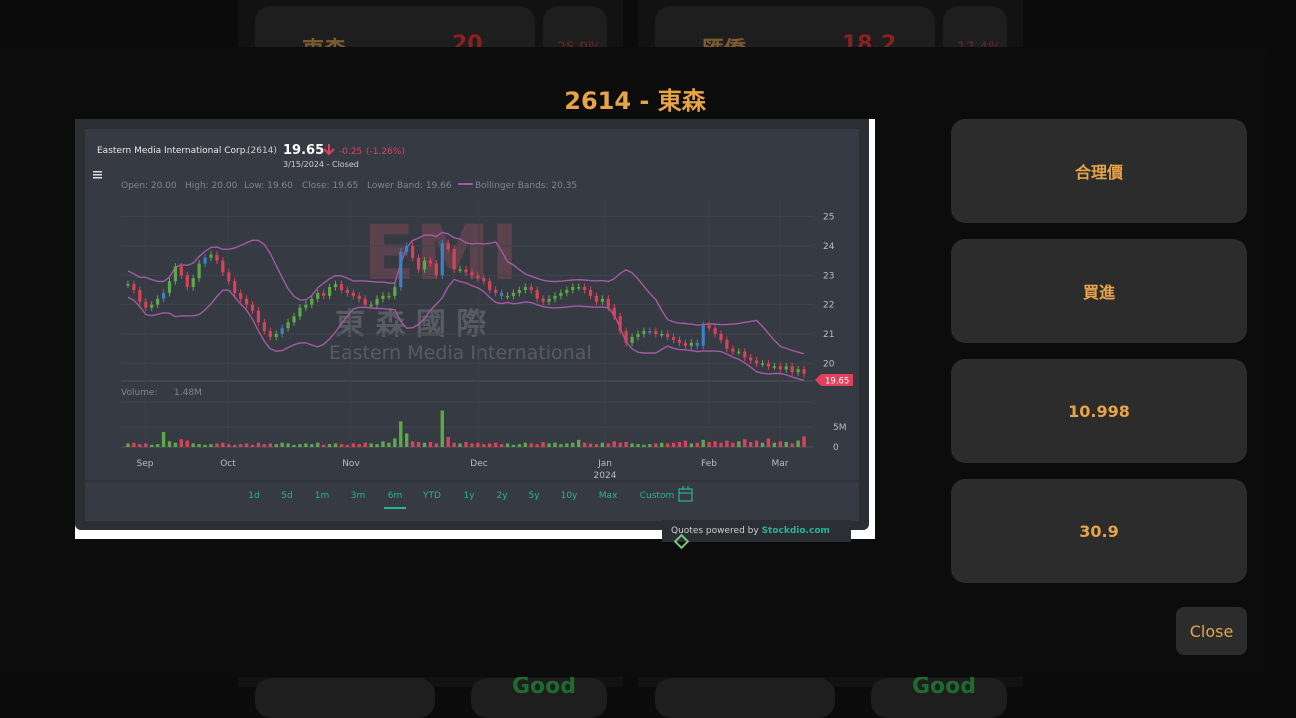 Image resolution: width=1296 pixels, height=718 pixels. I want to click on calendar-icon, so click(685, 494).